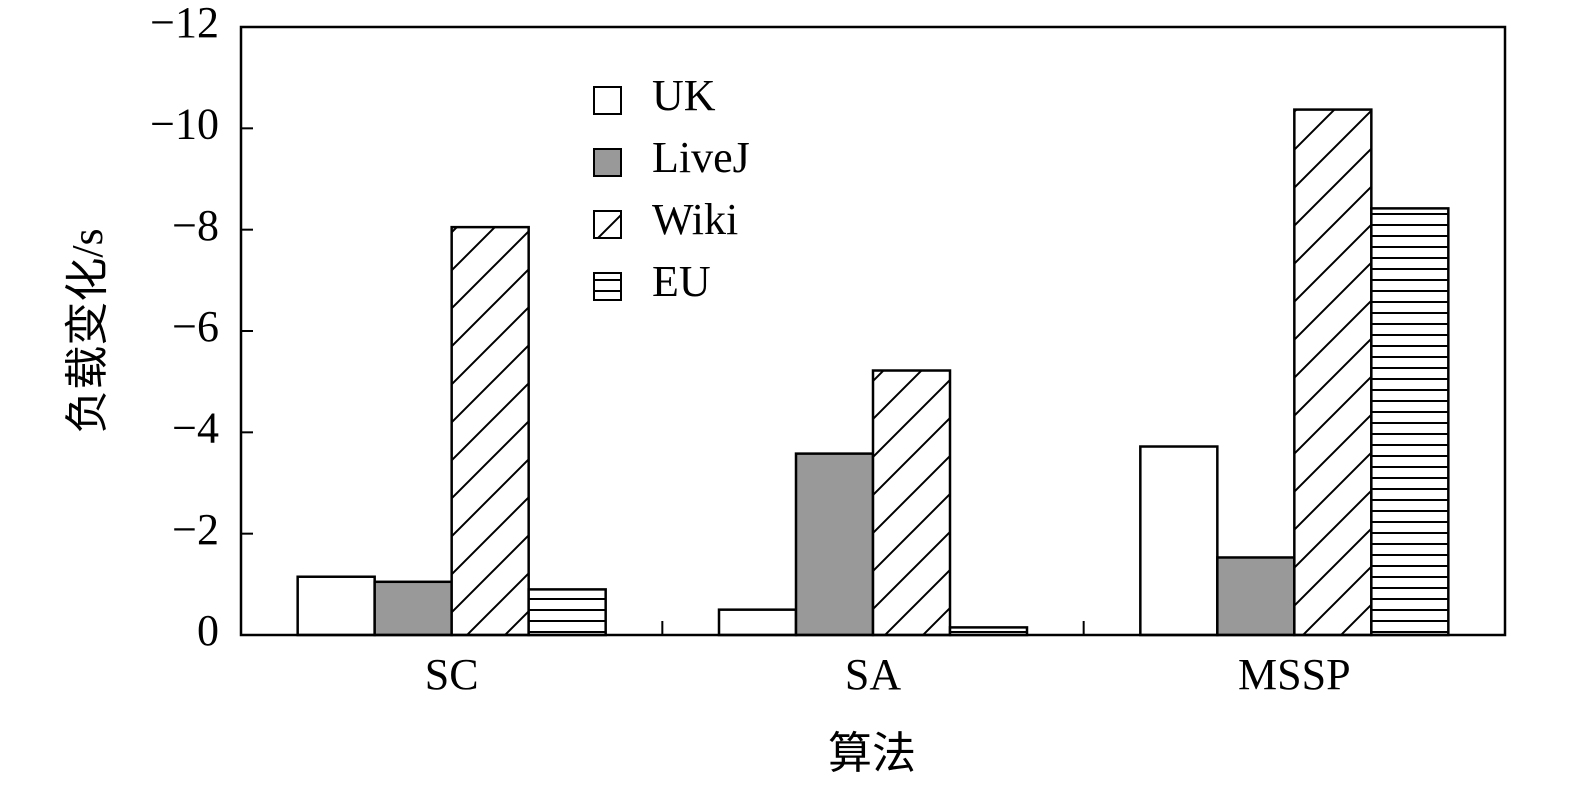  I want to click on y-tick-label: −12, so click(184, 23).